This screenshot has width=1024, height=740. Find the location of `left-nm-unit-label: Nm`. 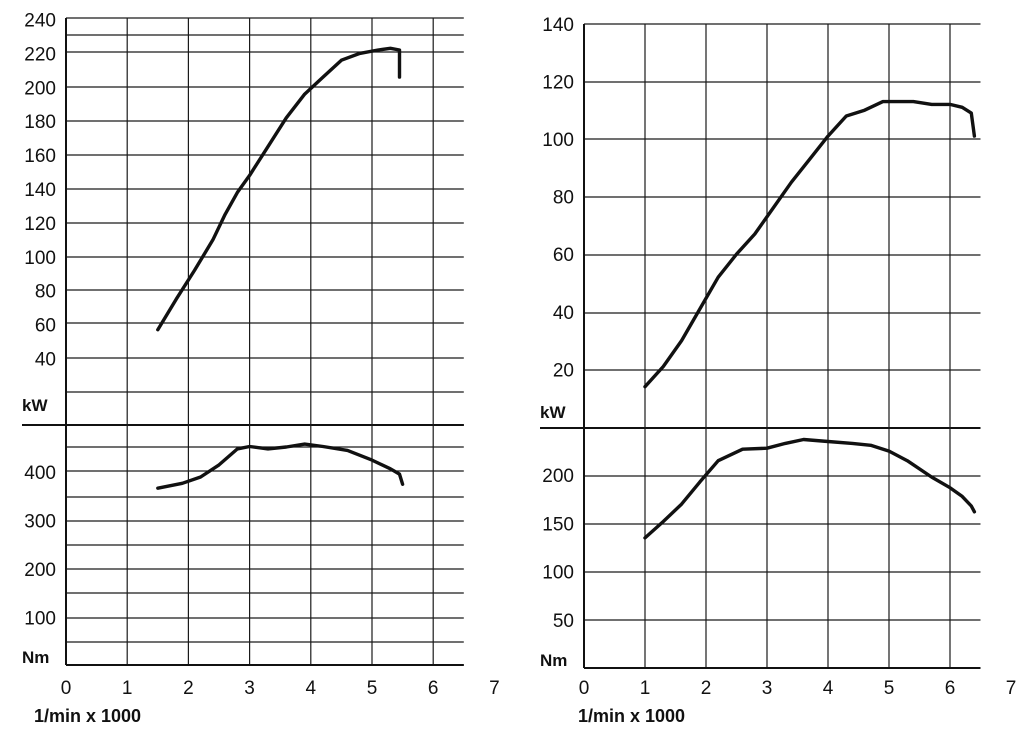

left-nm-unit-label: Nm is located at coordinates (35, 657).